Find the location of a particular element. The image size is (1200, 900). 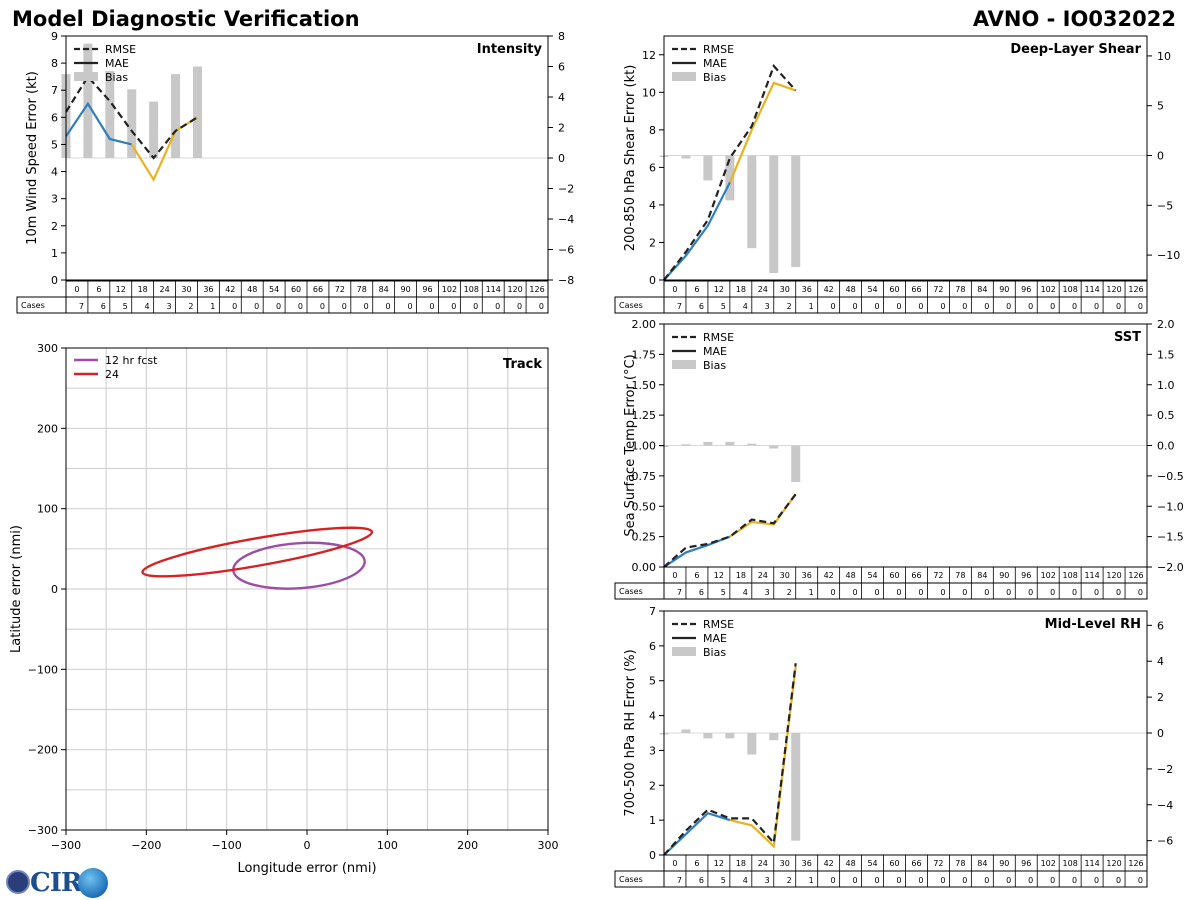

panel-title: Deep-Layer Shear is located at coordinates (1075, 49).